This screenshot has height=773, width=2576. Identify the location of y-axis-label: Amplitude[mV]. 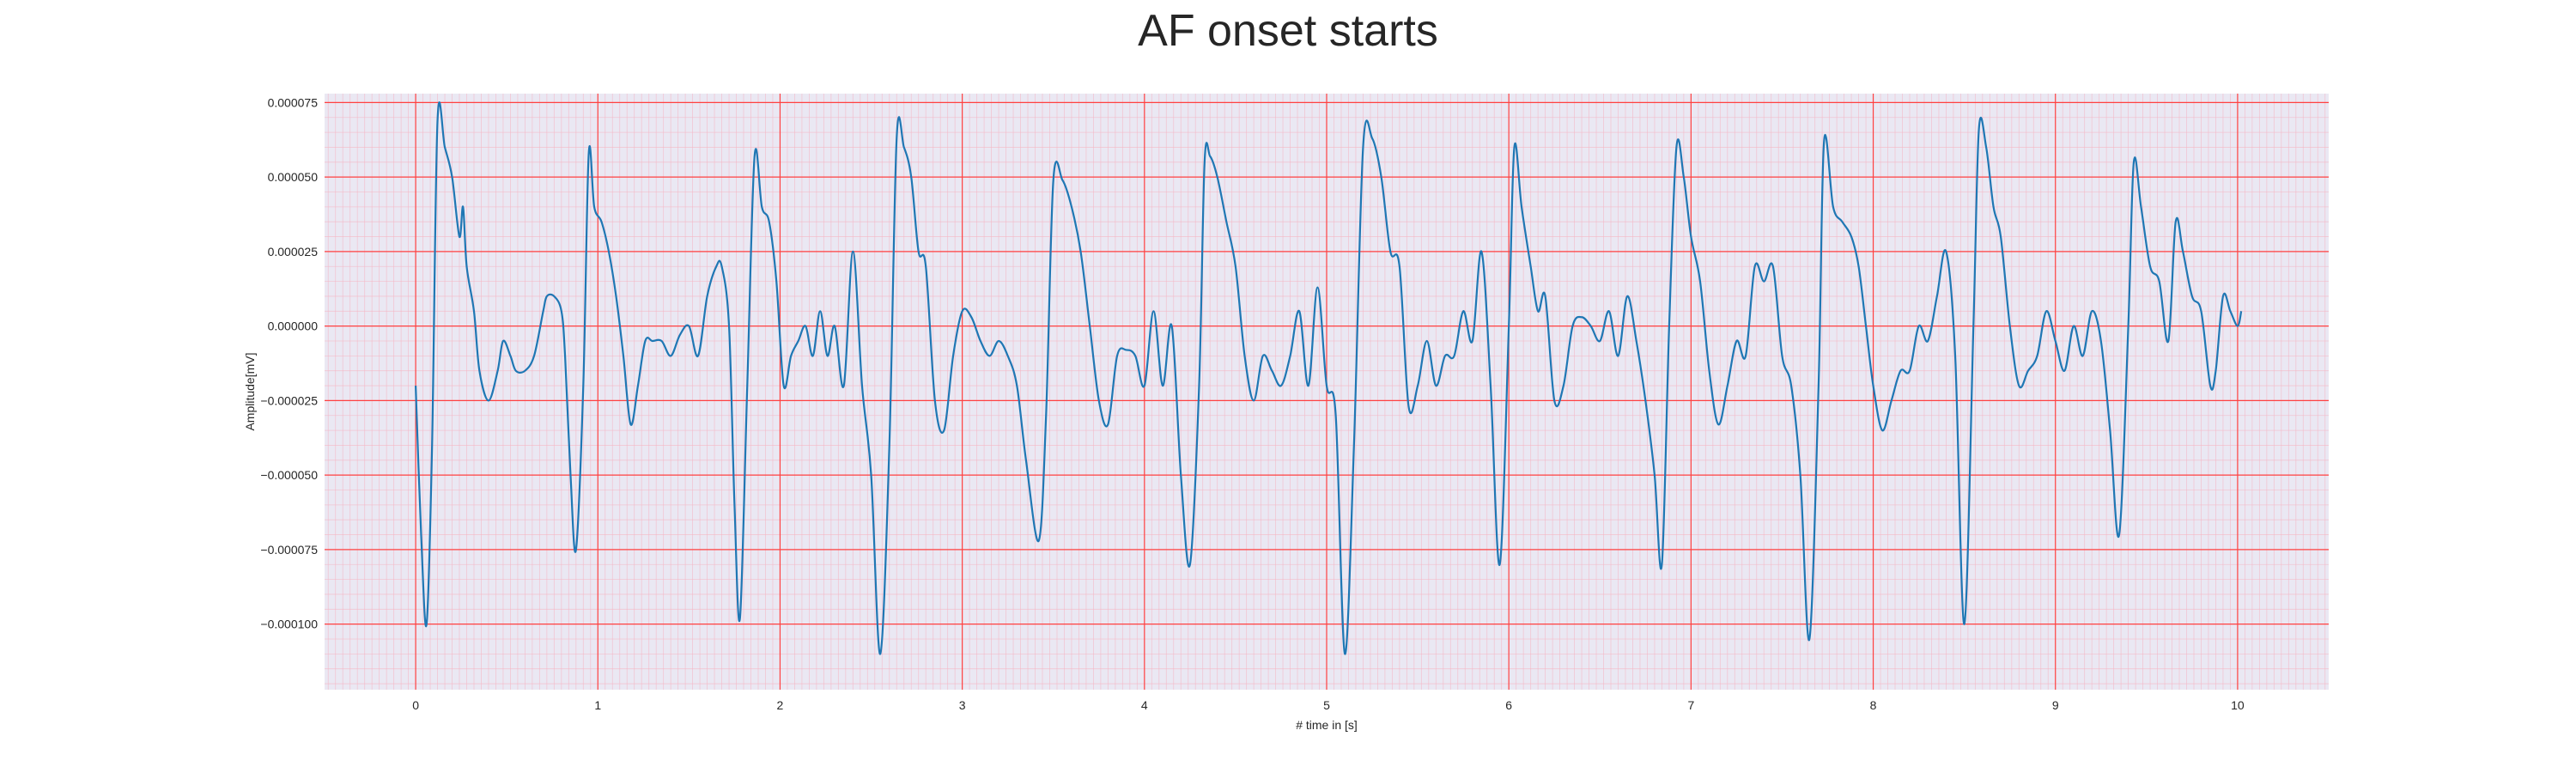
(250, 391).